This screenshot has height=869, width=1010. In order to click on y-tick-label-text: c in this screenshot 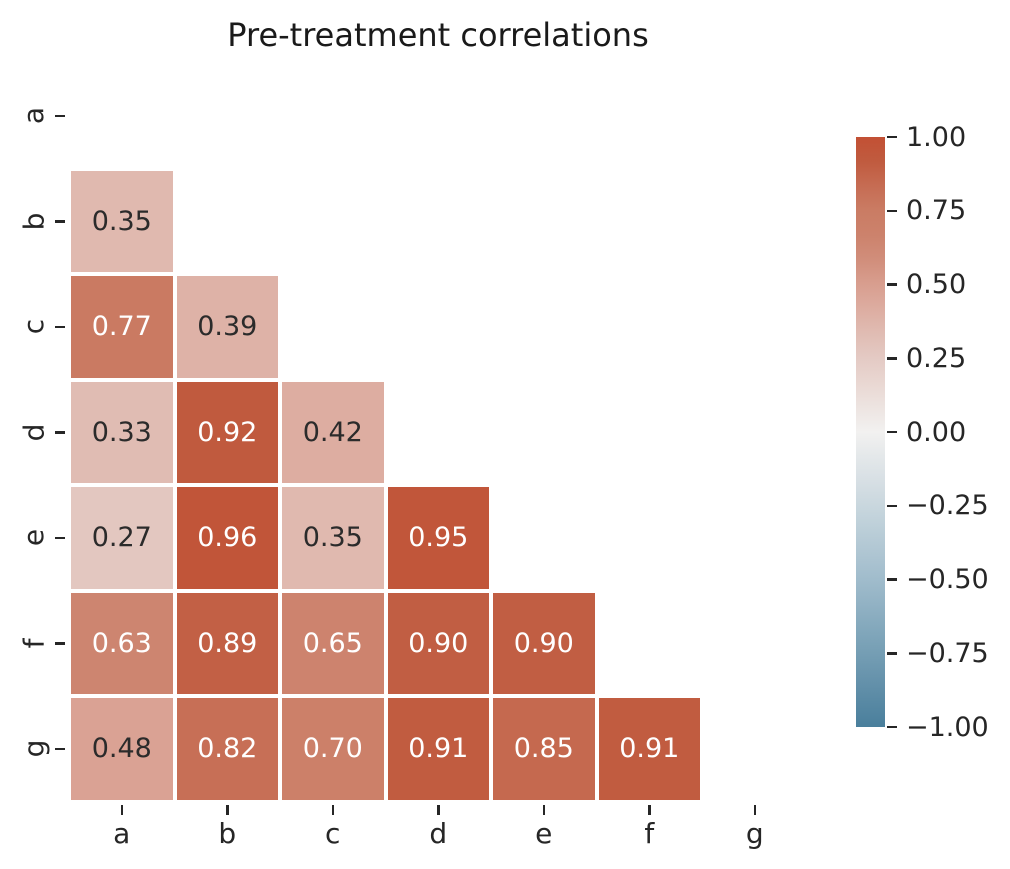, I will do `click(34, 327)`.